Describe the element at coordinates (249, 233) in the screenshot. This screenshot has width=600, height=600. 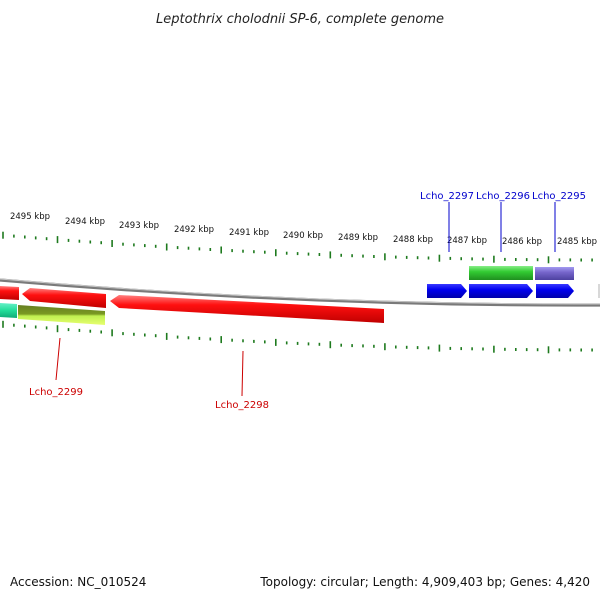
I see `scale-label-2491: 2491 kbp` at that location.